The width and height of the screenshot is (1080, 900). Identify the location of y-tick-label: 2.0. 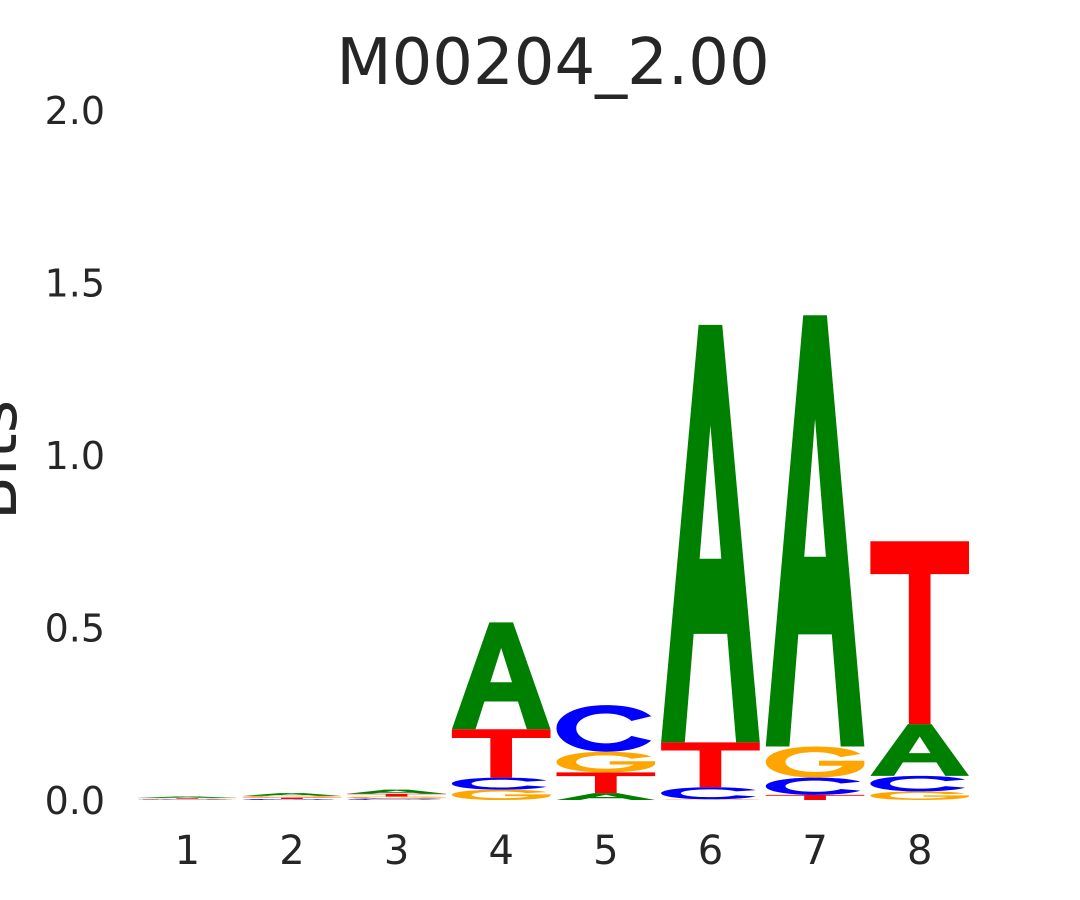
(75, 111).